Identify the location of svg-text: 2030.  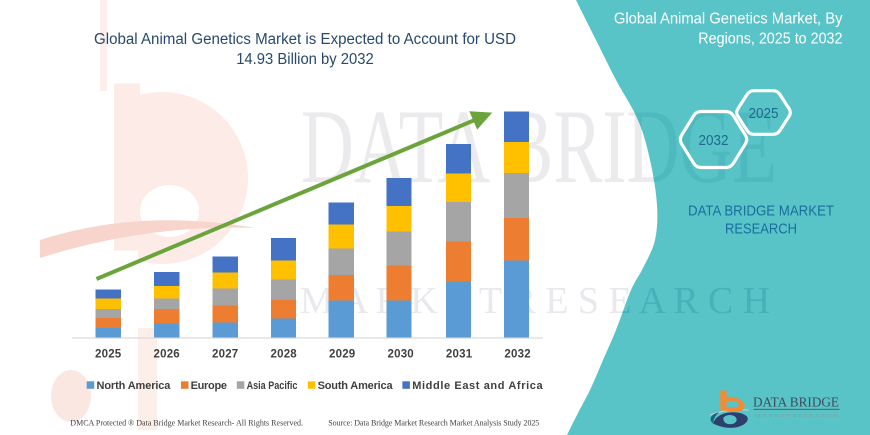
(401, 355).